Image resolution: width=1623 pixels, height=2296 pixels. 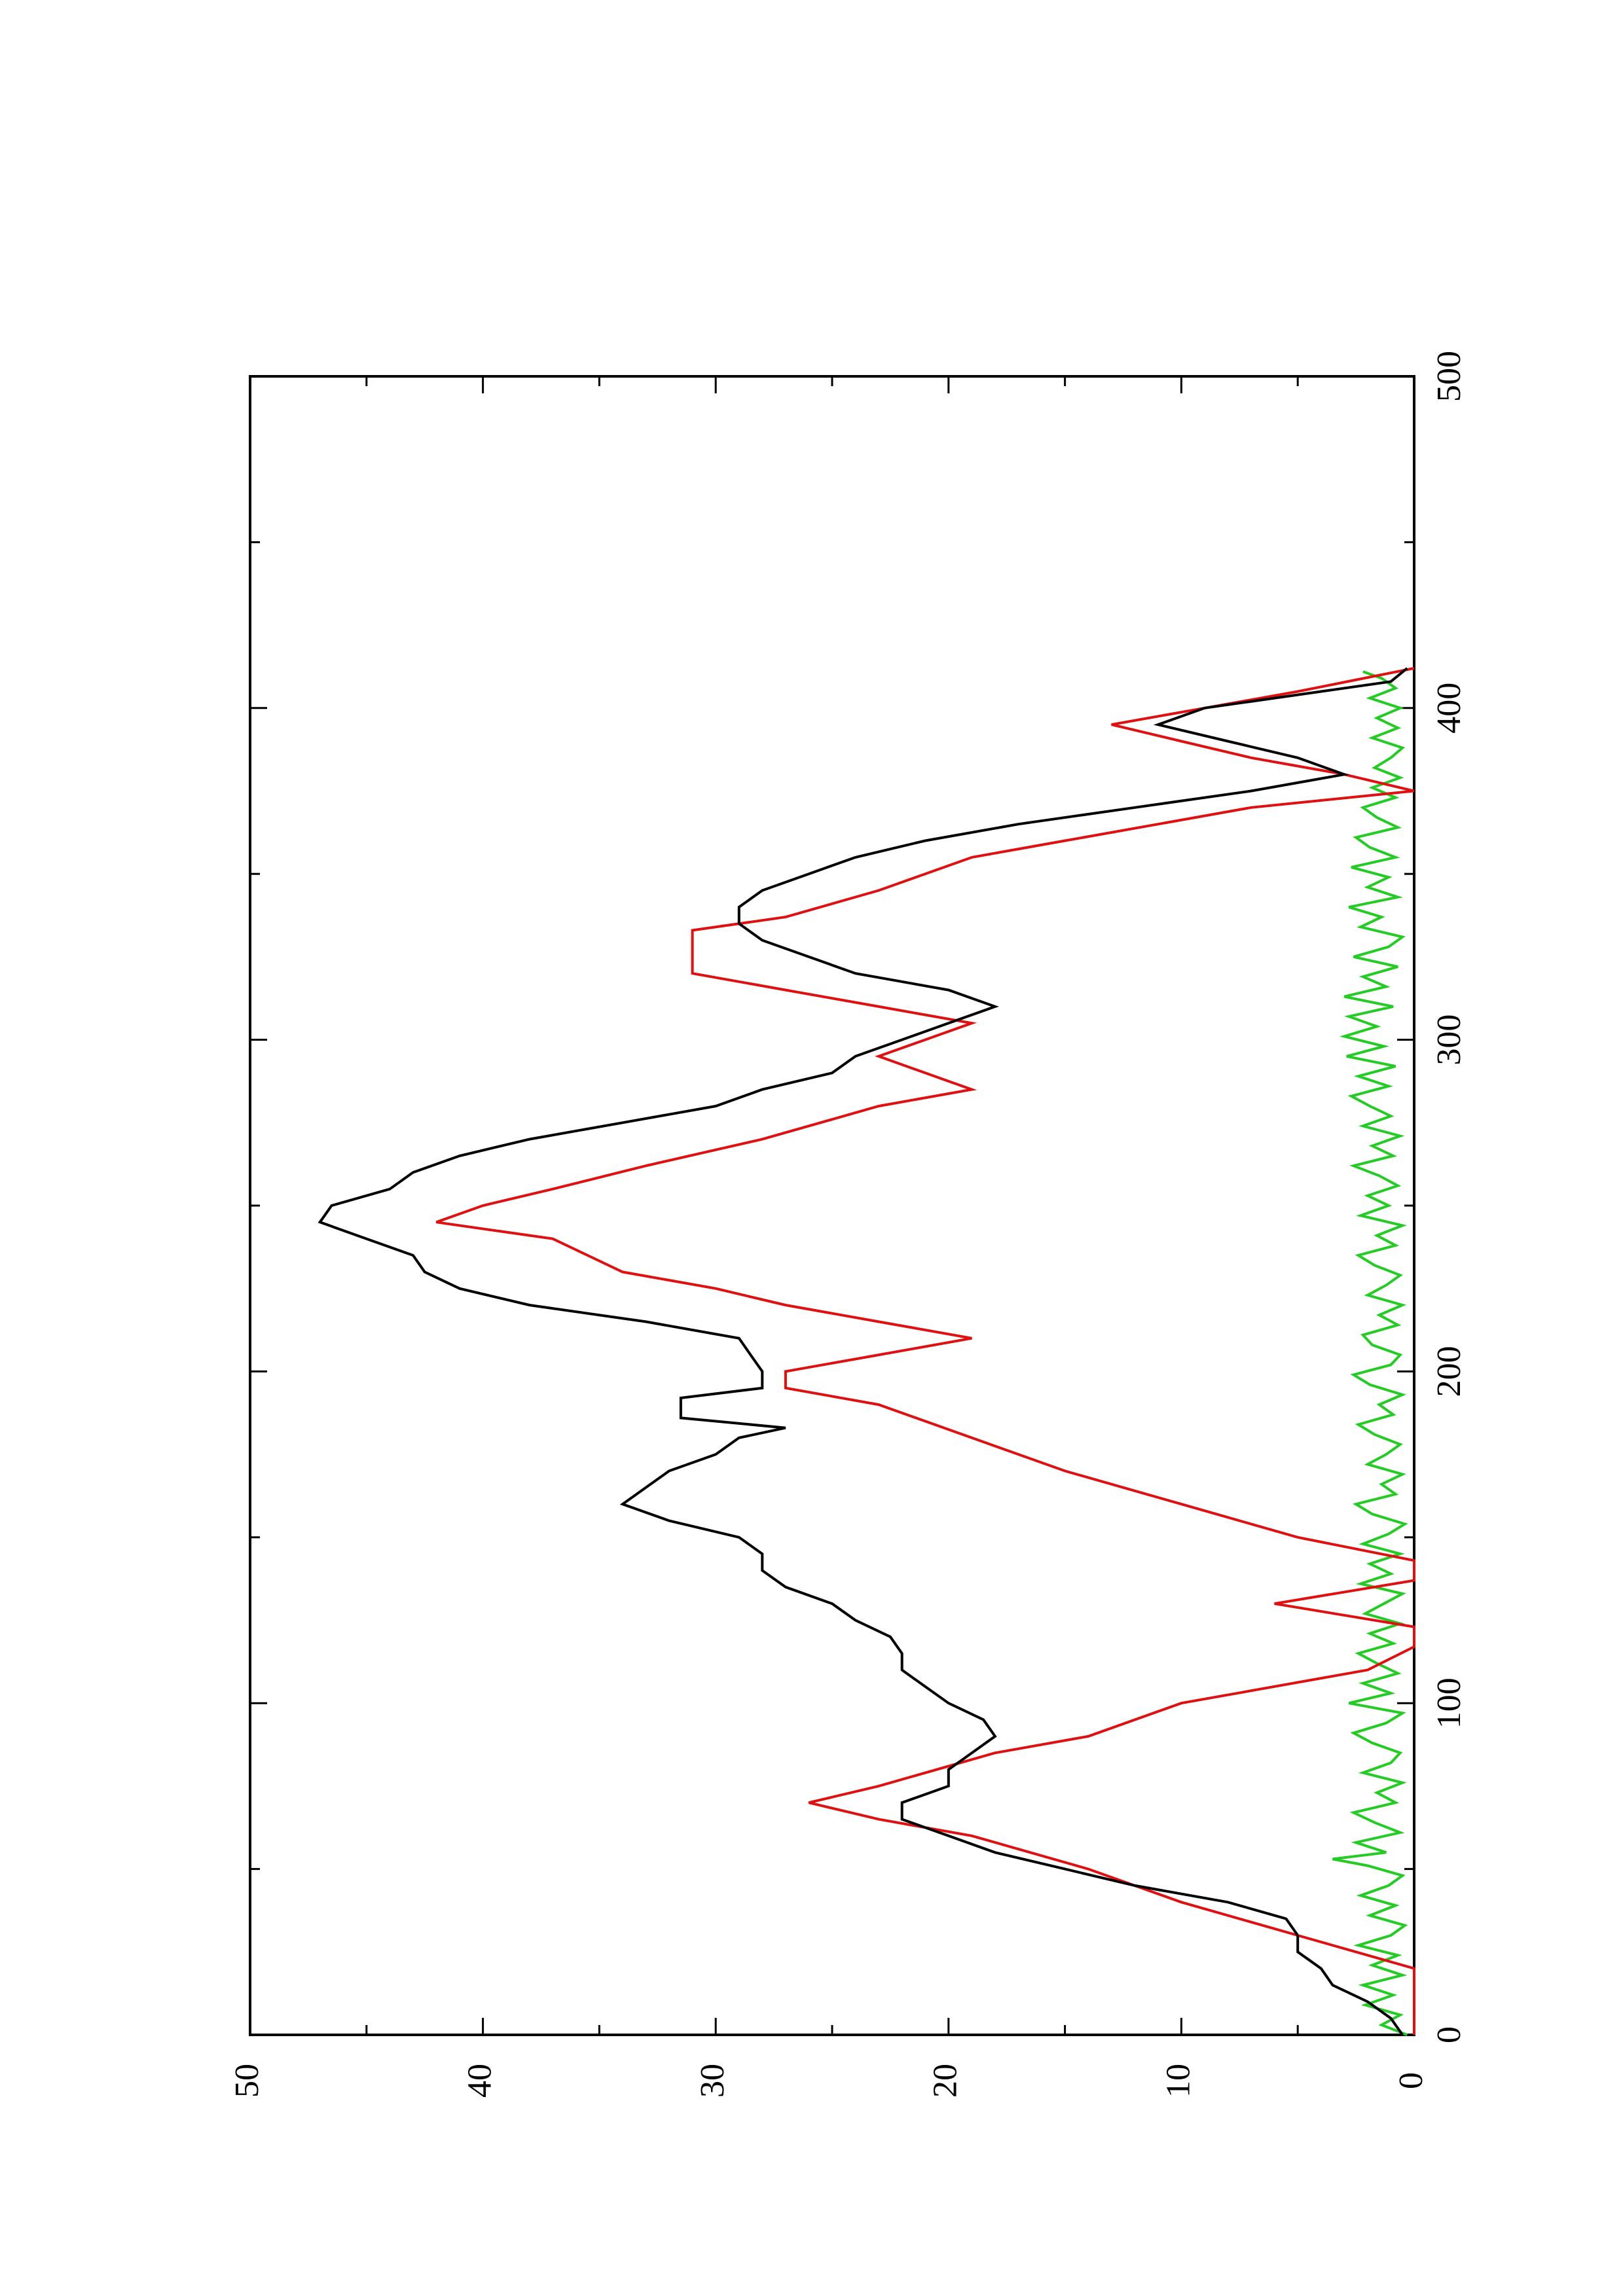 What do you see at coordinates (1449, 376) in the screenshot?
I see `x-tick-label: 500` at bounding box center [1449, 376].